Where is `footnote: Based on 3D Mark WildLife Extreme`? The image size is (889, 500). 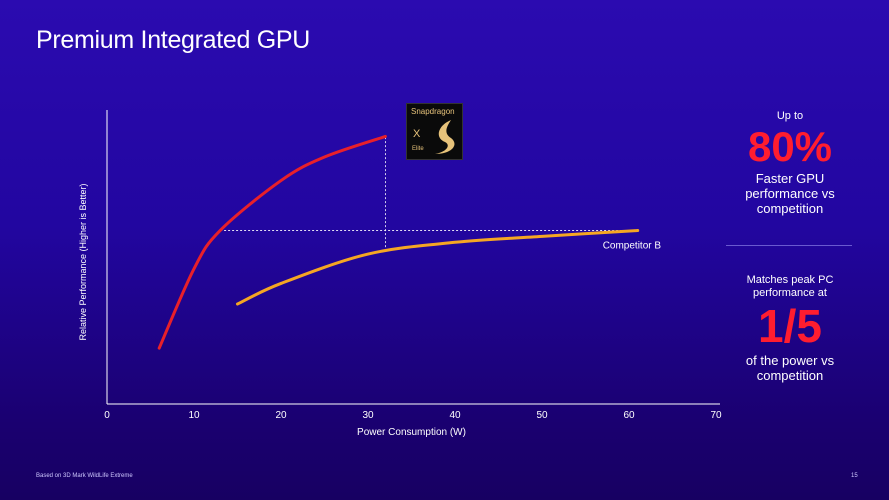 footnote: Based on 3D Mark WildLife Extreme is located at coordinates (84, 476).